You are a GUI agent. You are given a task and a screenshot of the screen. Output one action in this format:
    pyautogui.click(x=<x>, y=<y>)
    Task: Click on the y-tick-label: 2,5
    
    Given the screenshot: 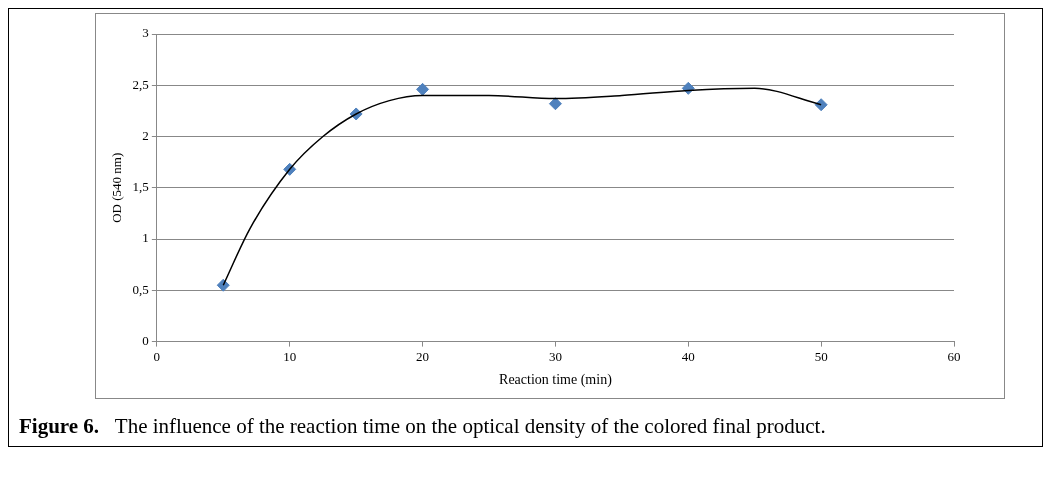 What is the action you would take?
    pyautogui.click(x=140, y=84)
    